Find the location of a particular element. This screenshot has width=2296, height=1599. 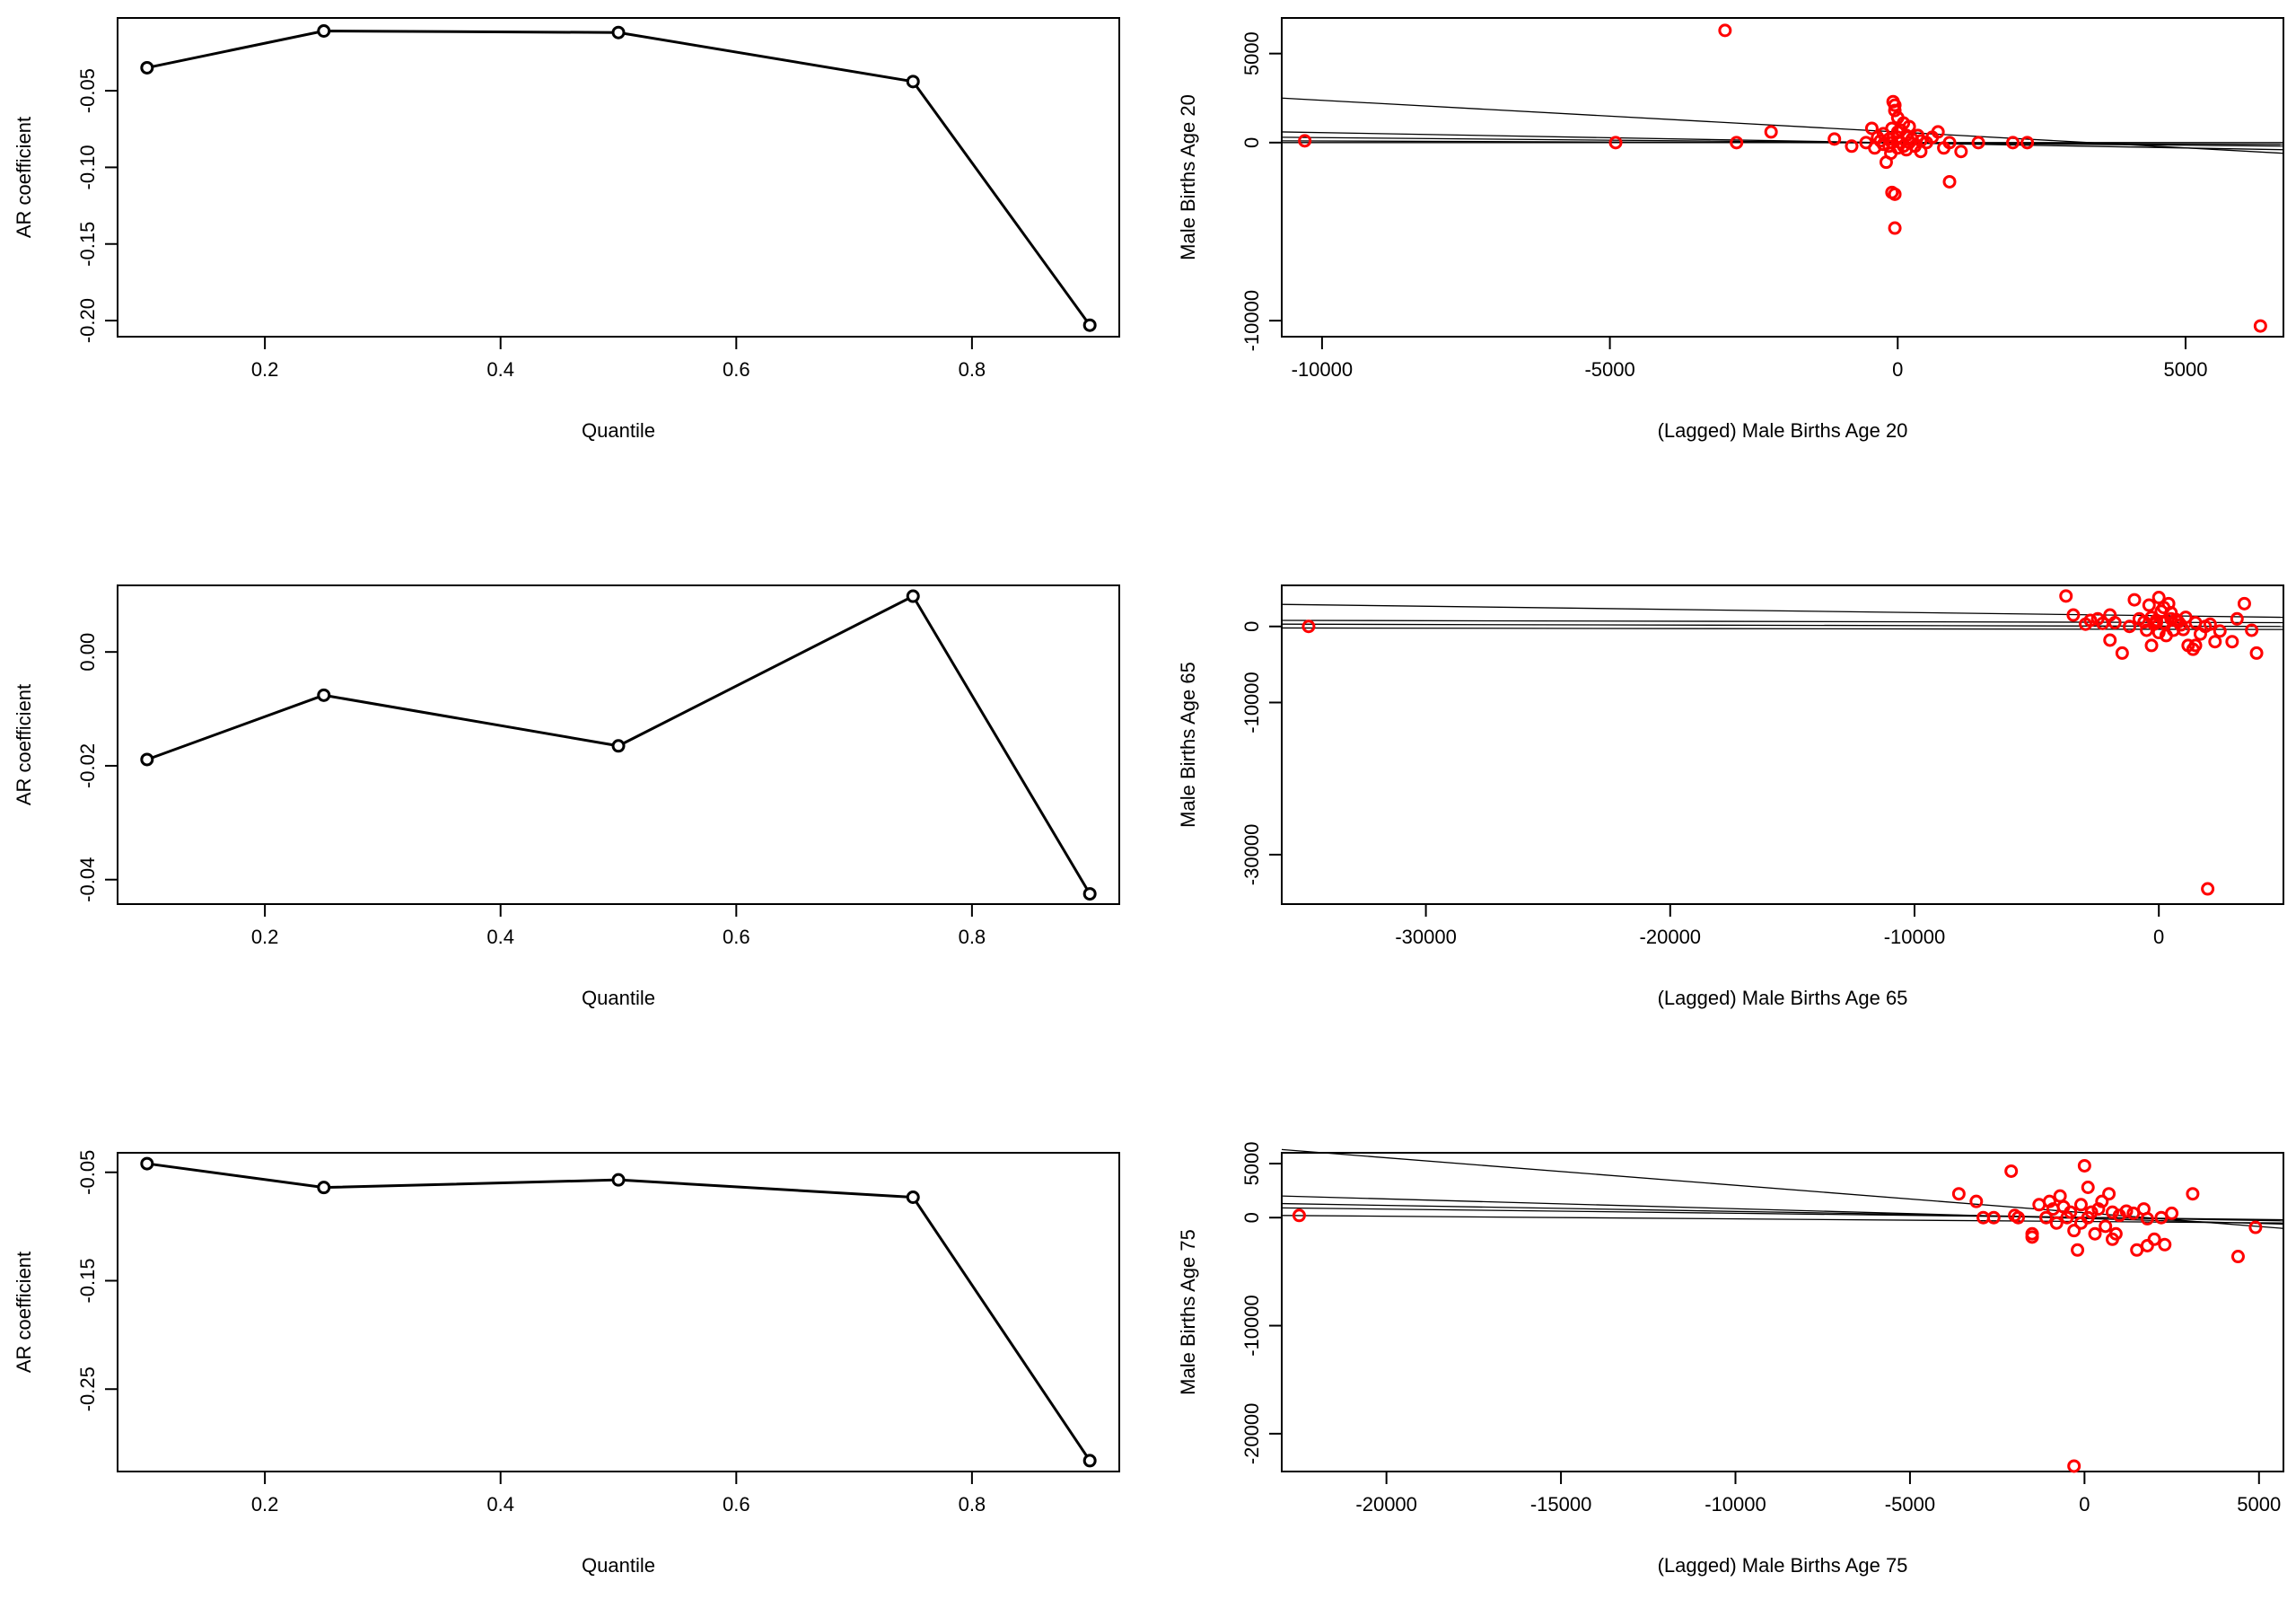

axis-ticks: 0.2 0.4 0.6 0.8 -0.05 -0.10 -0.15 -0.20 is located at coordinates (531, 224).